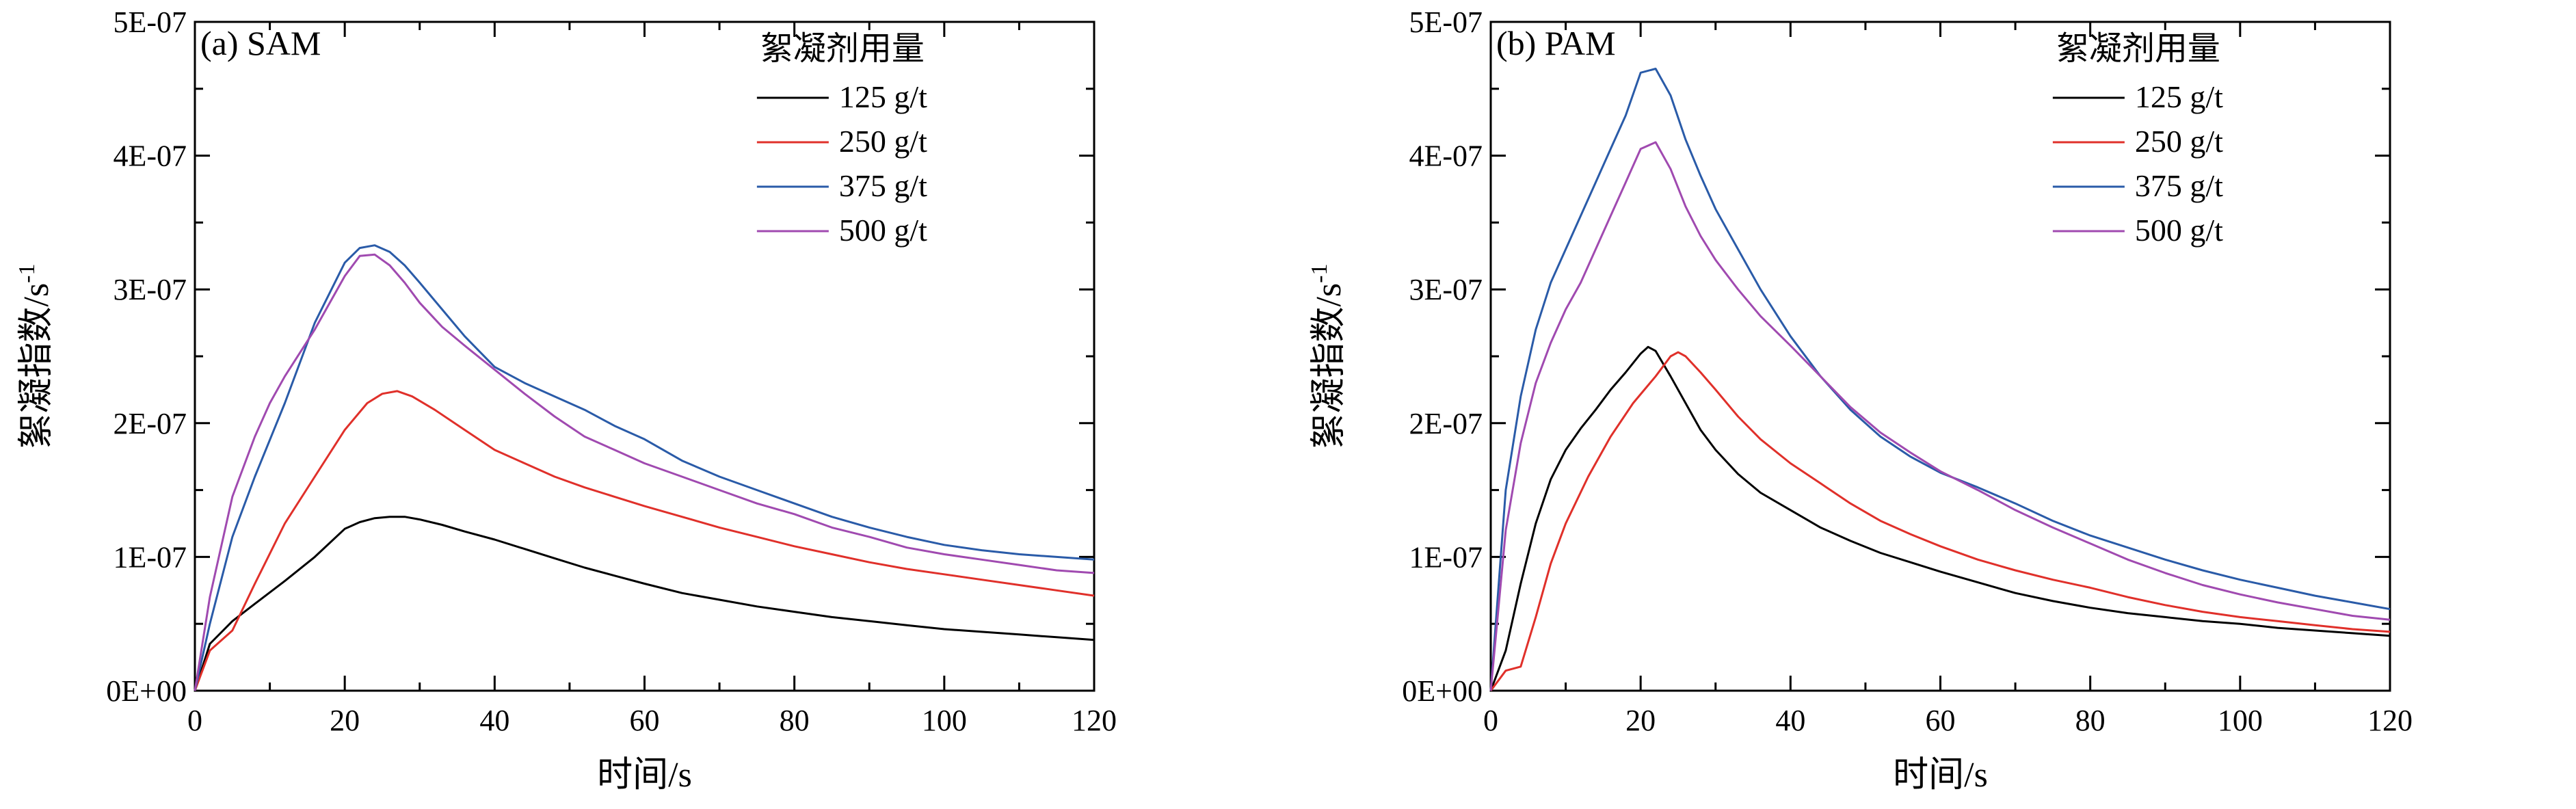  Describe the element at coordinates (1556, 43) in the screenshot. I see `panel-label: (b) PAM` at that location.